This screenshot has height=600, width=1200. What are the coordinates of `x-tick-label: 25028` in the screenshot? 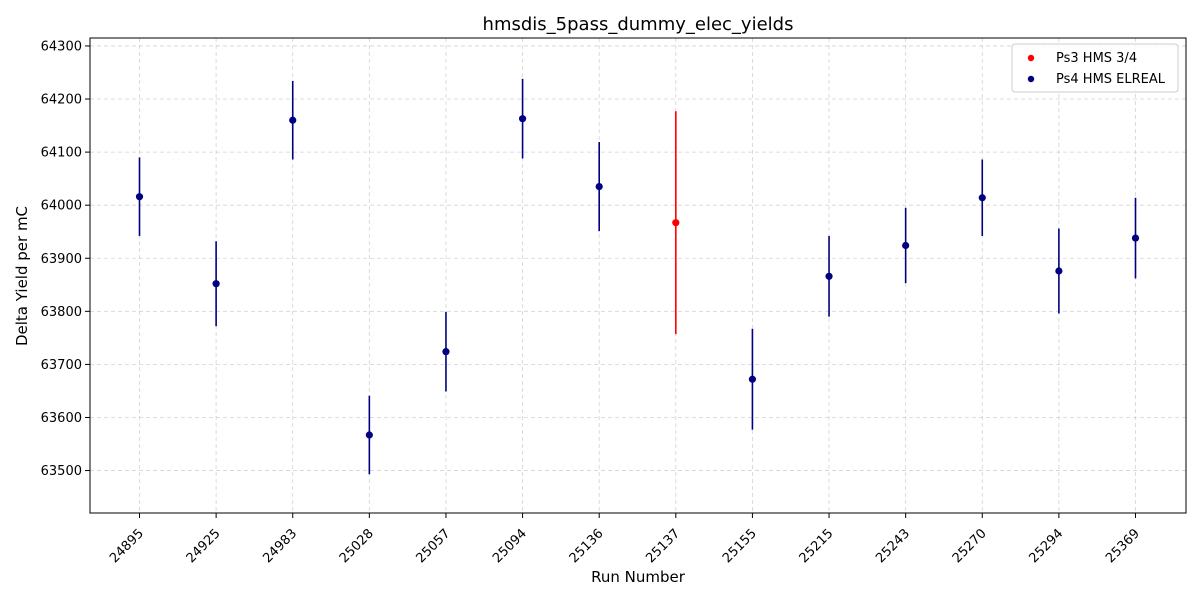 It's located at (357, 546).